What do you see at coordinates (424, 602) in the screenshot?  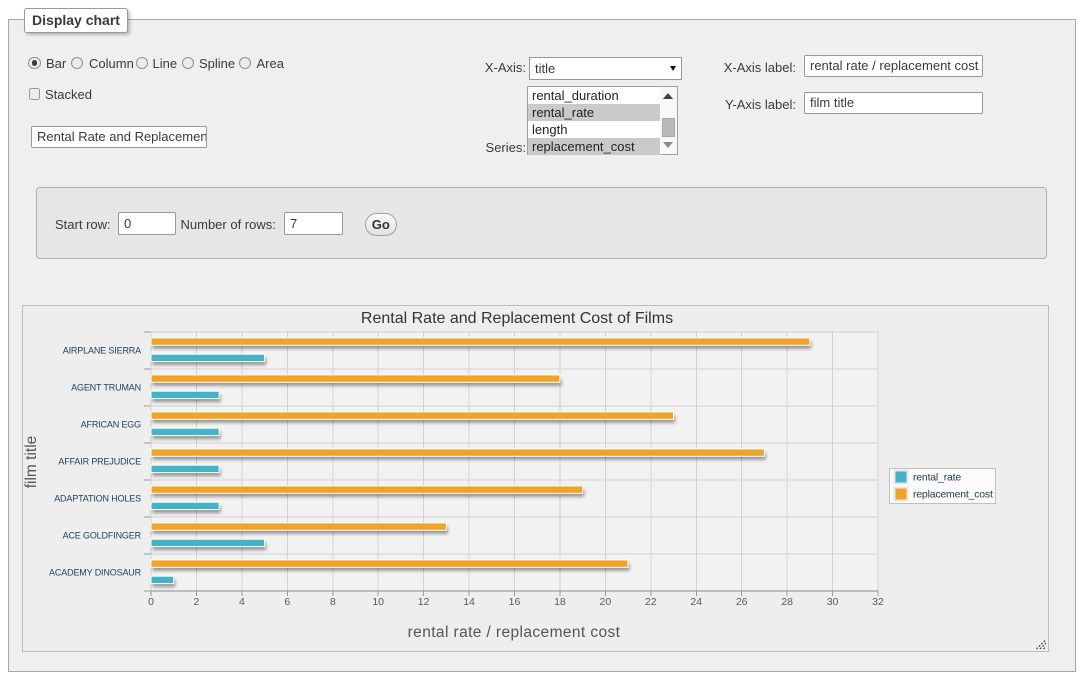 I see `svg-text: 12` at bounding box center [424, 602].